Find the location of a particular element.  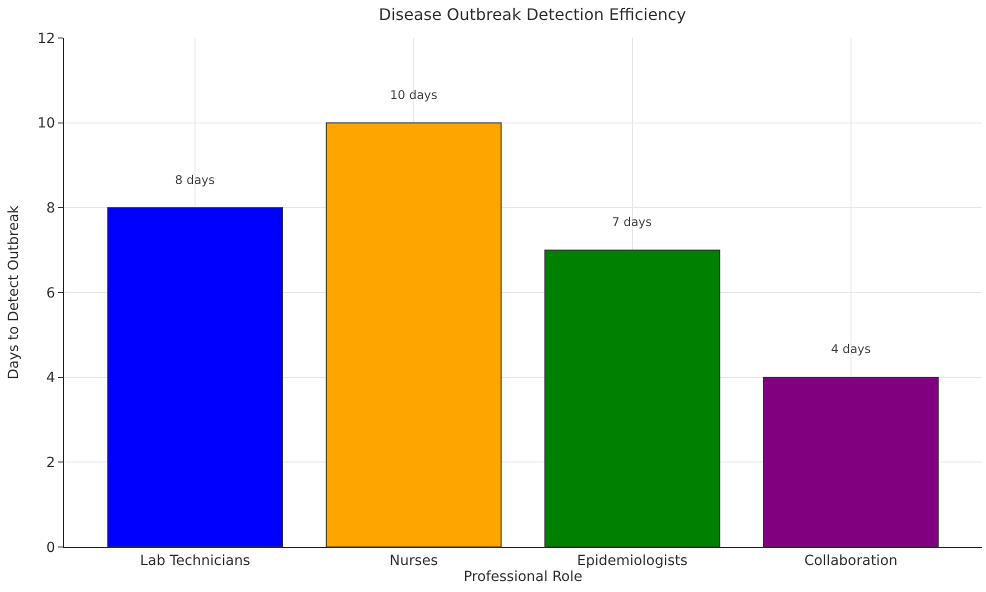

y-tick-label: 0 is located at coordinates (51, 548).